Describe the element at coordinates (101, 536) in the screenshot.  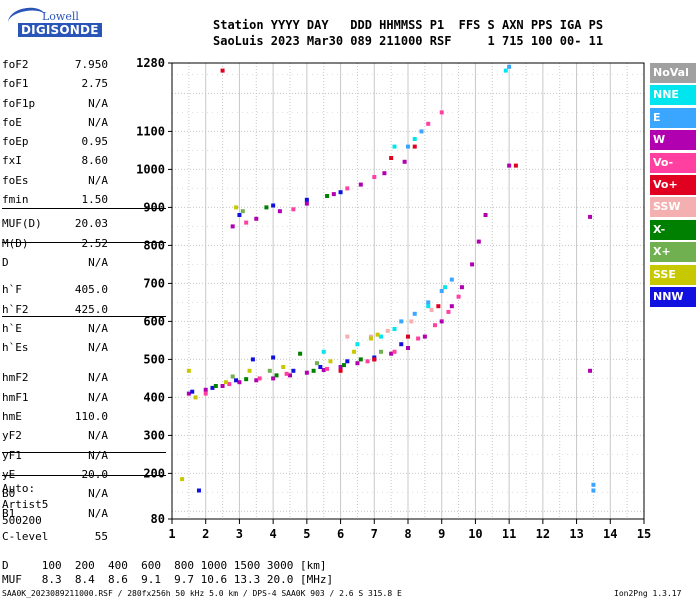
I see `param-value: 55` at that location.